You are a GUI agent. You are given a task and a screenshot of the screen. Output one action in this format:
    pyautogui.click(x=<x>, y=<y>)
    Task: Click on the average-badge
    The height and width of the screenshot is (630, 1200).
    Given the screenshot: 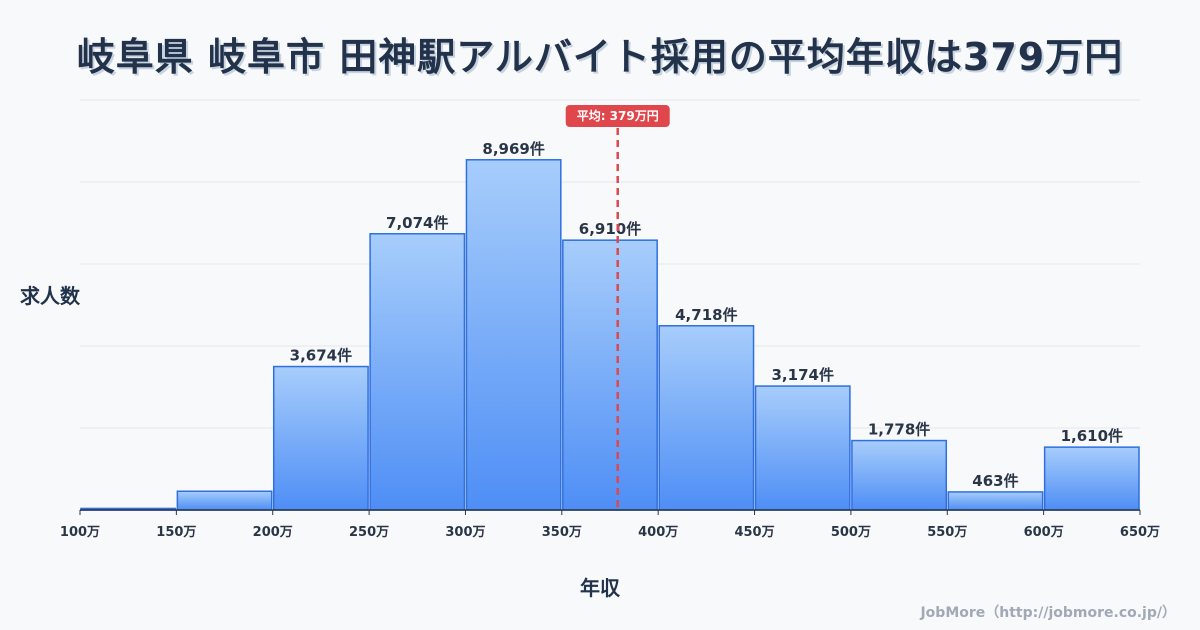 What is the action you would take?
    pyautogui.click(x=617, y=116)
    